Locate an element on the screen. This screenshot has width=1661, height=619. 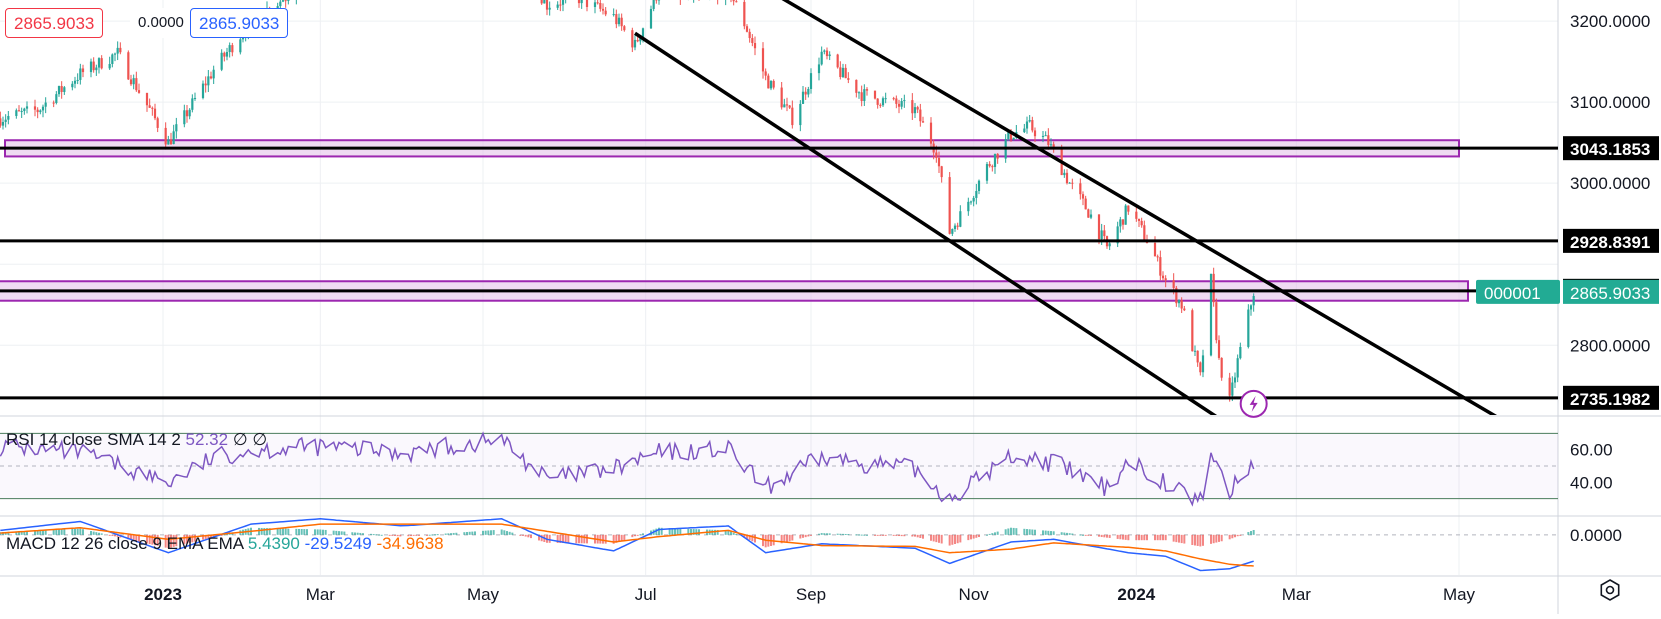
macd-tick-label: 0.0000 is located at coordinates (1596, 535).